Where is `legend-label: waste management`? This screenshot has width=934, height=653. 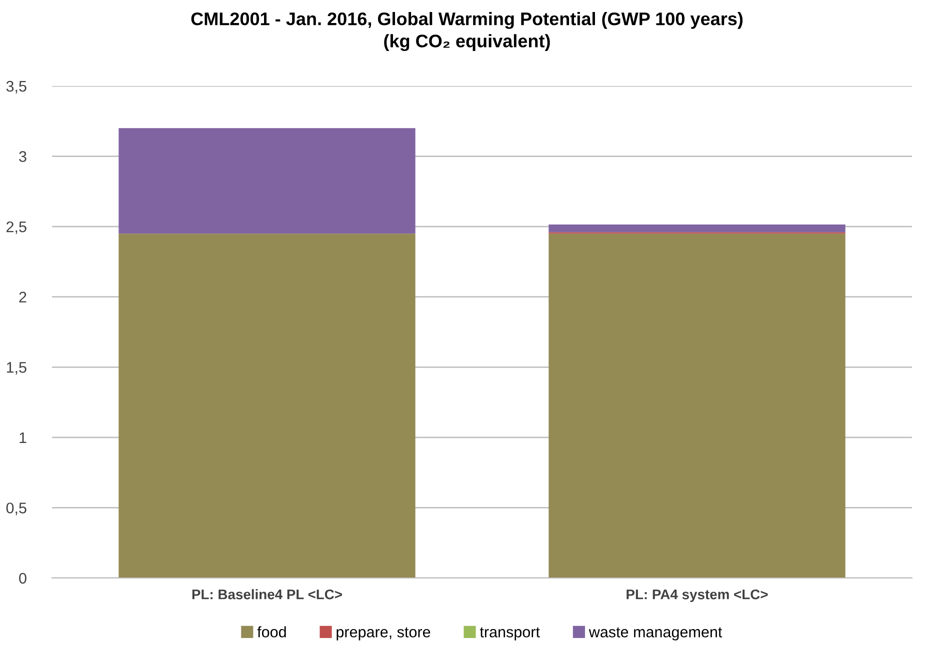 legend-label: waste management is located at coordinates (655, 633).